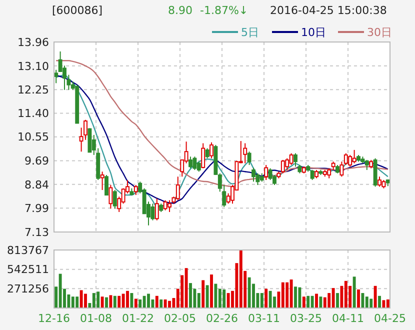  I want to click on x-tick-label: 02-05, so click(180, 318).